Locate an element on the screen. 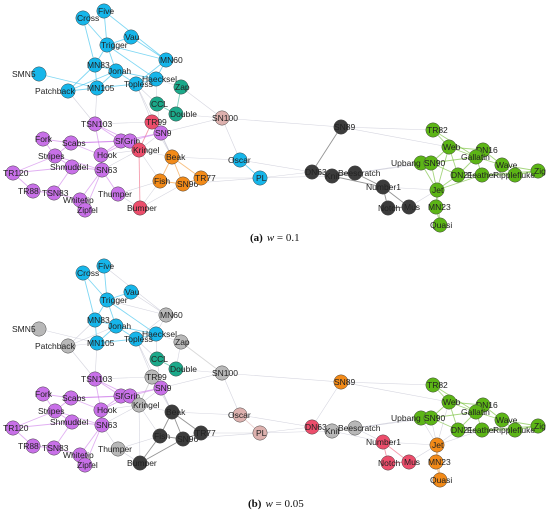 This screenshot has height=514, width=550. panel-a-node-circle-vau is located at coordinates (131, 37).